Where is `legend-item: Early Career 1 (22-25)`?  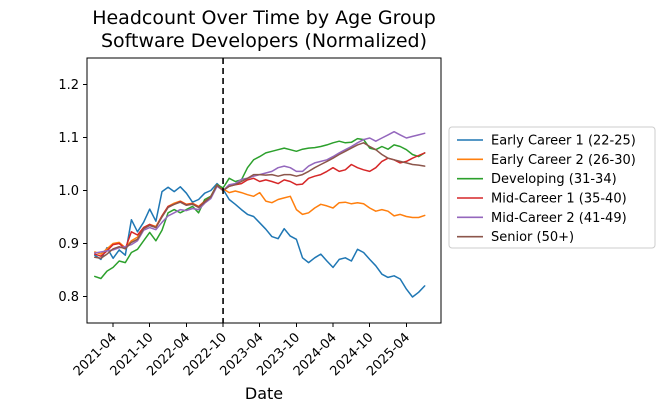
legend-item: Early Career 1 (22-25) is located at coordinates (546, 141).